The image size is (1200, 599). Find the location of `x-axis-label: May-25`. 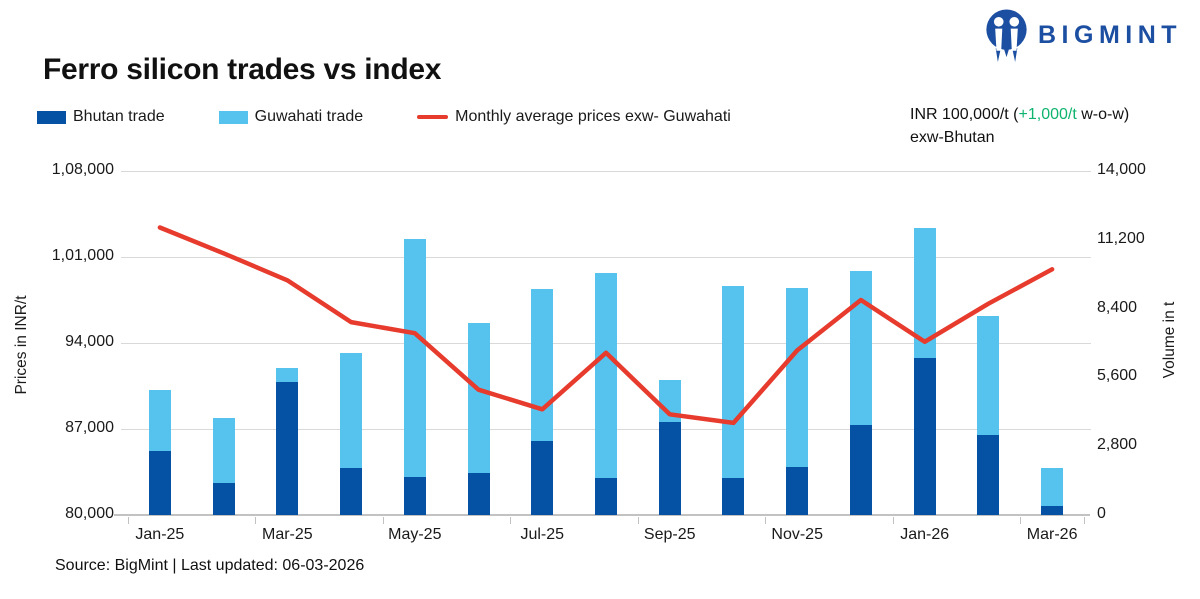

x-axis-label: May-25 is located at coordinates (415, 534).